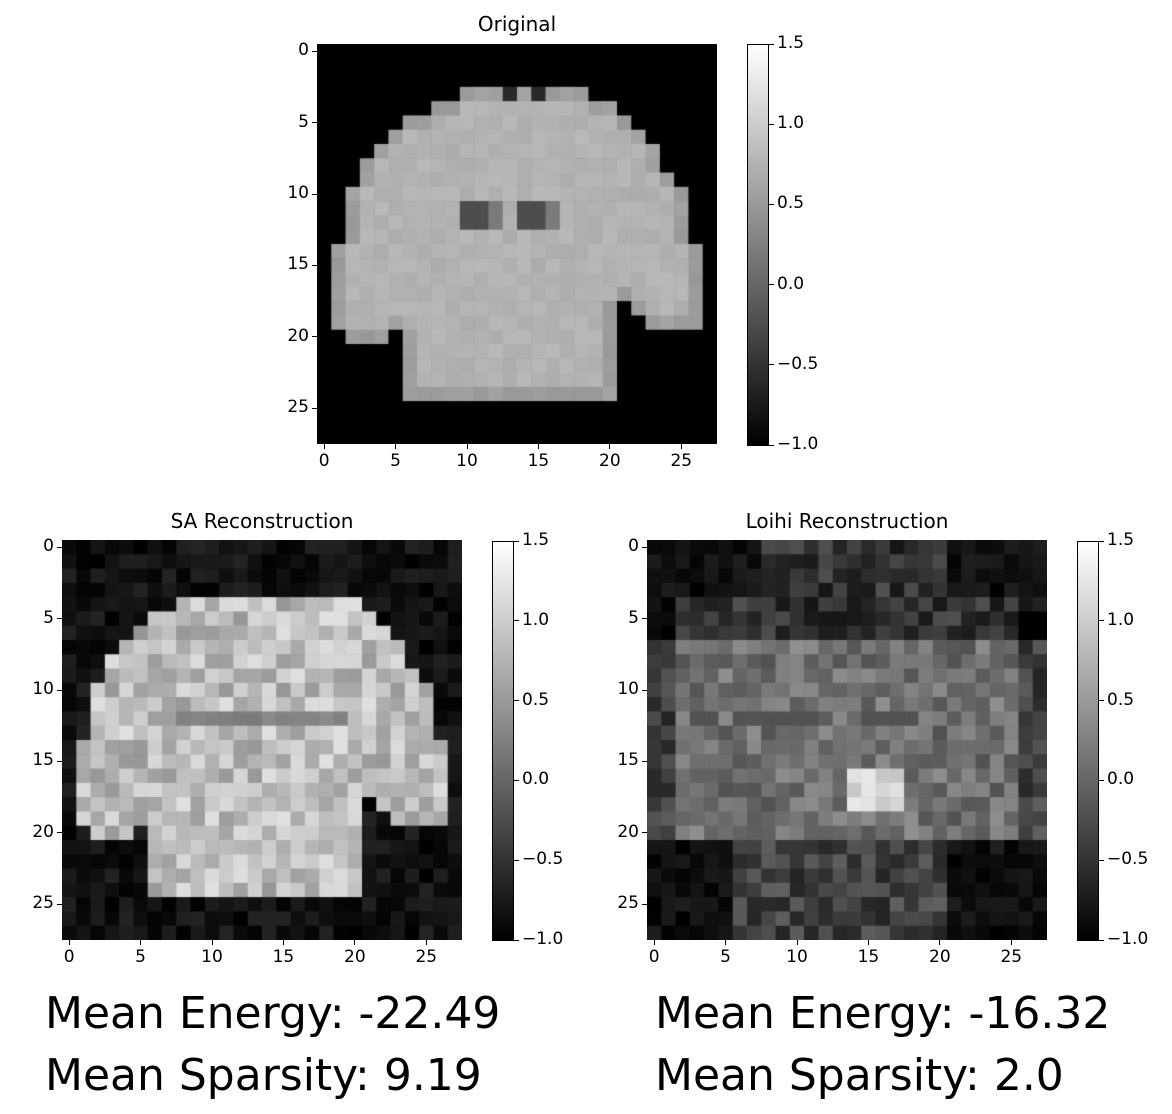 This screenshot has width=1172, height=1114. Describe the element at coordinates (758, 245) in the screenshot. I see `original-colorbar` at that location.